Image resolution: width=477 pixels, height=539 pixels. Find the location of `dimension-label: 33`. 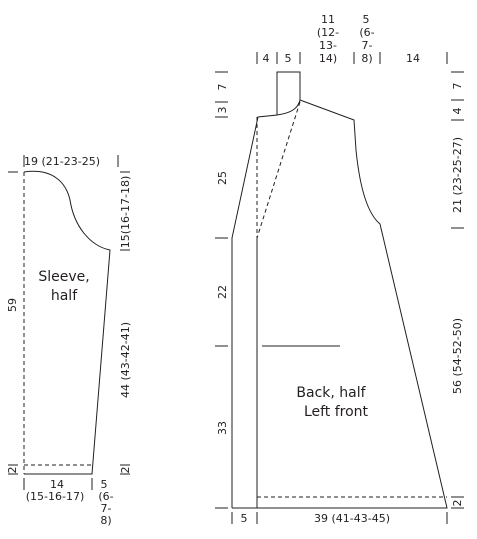

dimension-label: 33 is located at coordinates (222, 428).